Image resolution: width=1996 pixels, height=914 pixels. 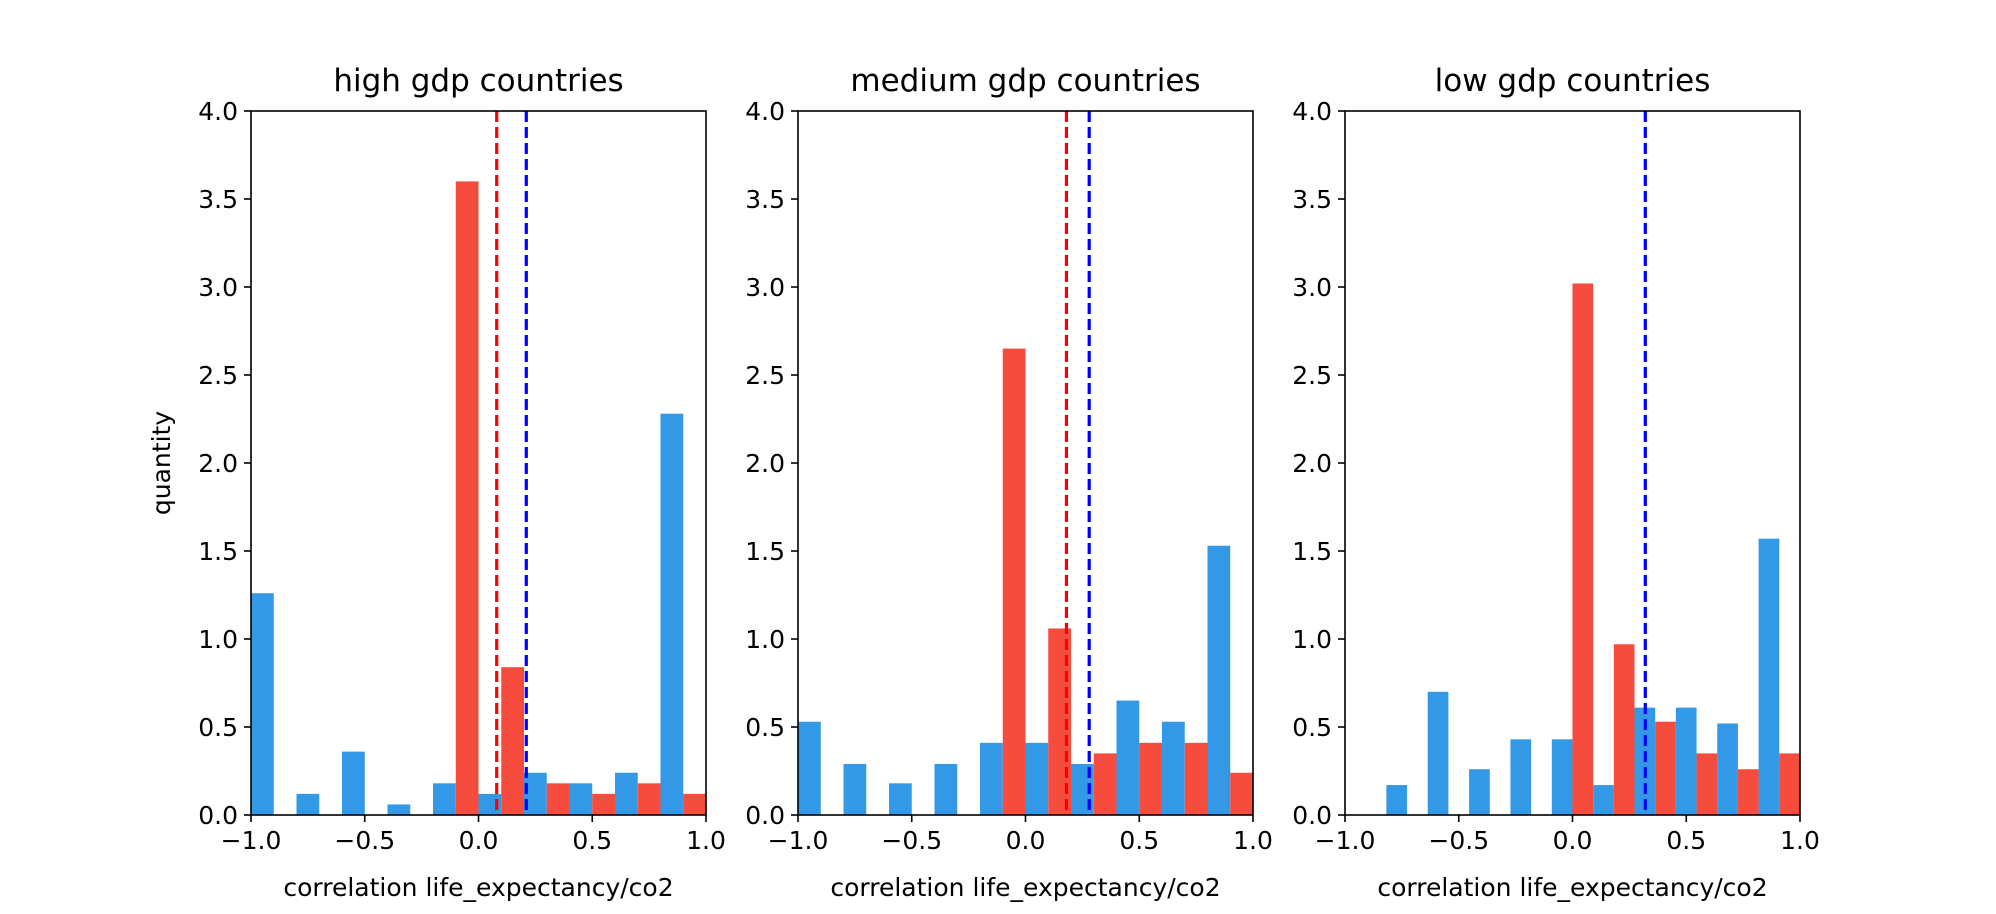 I want to click on y-axis-label: quantity, so click(x=161, y=463).